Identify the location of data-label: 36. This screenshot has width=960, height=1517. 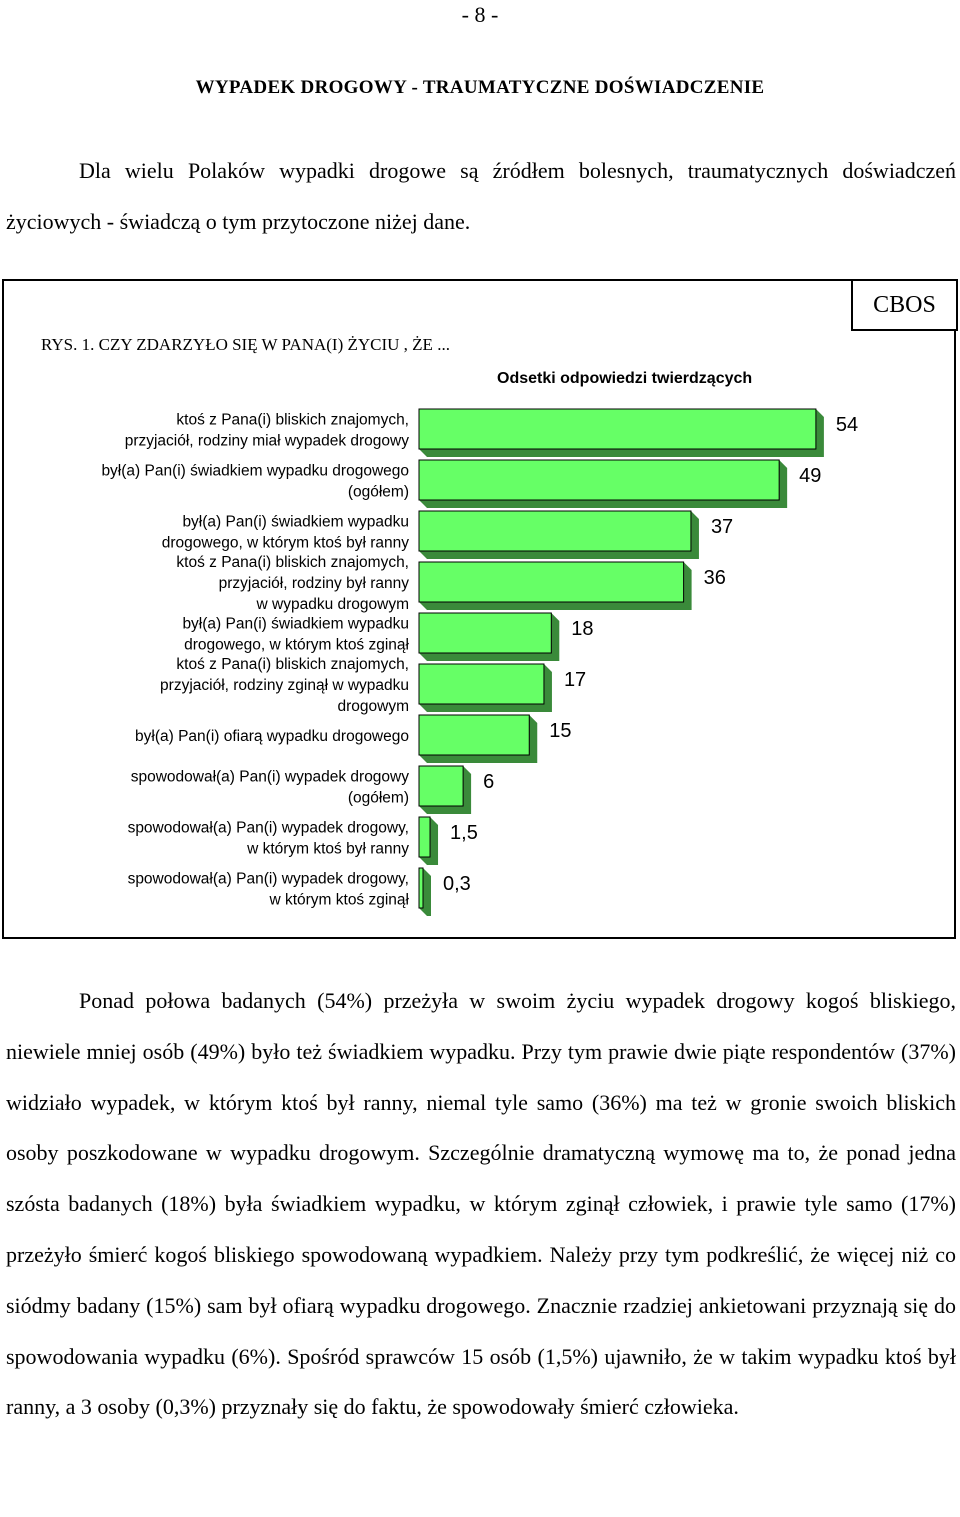
(715, 578).